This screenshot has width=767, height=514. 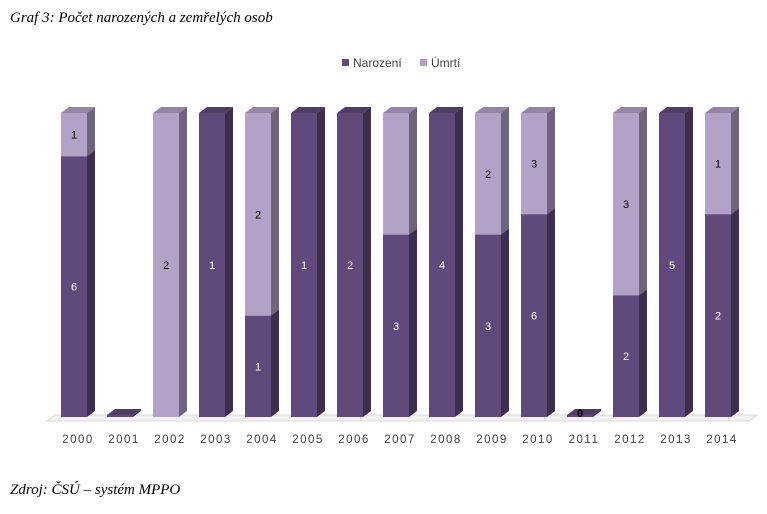 What do you see at coordinates (212, 266) in the screenshot?
I see `data-label-2003-narozeni: 1` at bounding box center [212, 266].